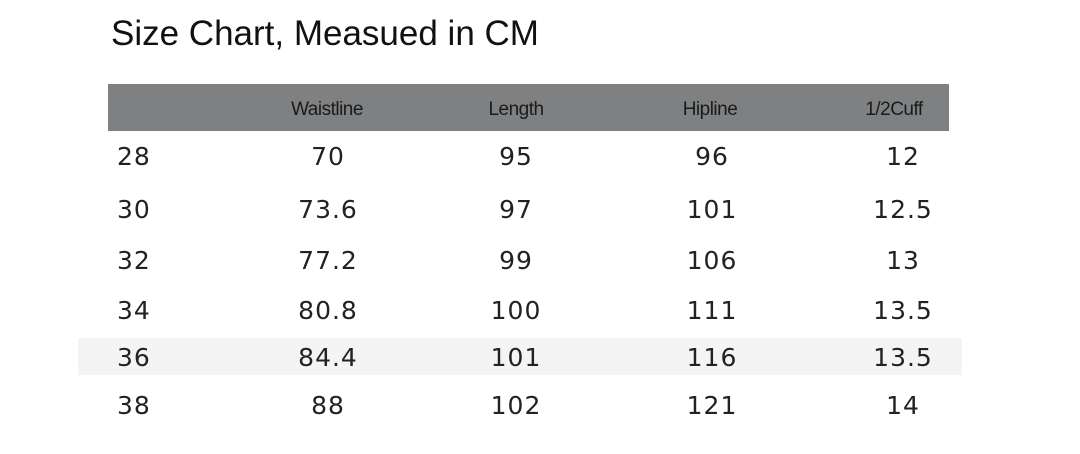 Image resolution: width=1080 pixels, height=454 pixels. What do you see at coordinates (516, 357) in the screenshot?
I see `length-cell: 101` at bounding box center [516, 357].